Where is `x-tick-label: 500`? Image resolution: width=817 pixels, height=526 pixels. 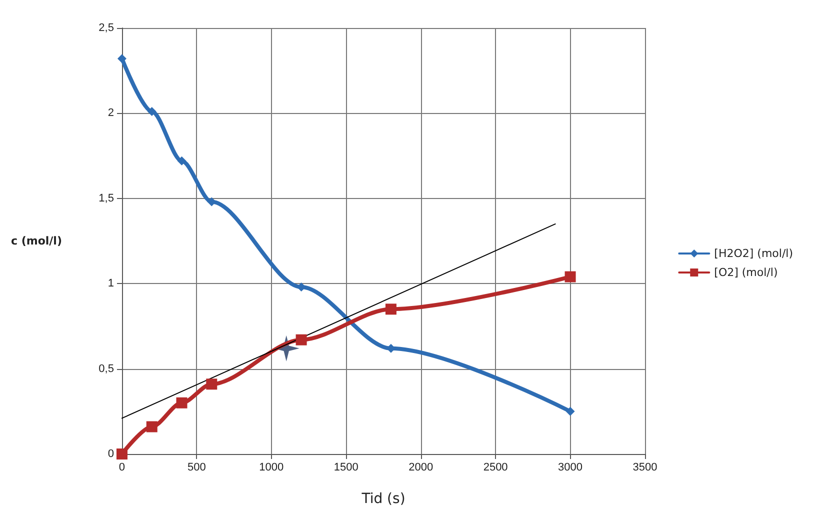 x-tick-label: 500 is located at coordinates (197, 468).